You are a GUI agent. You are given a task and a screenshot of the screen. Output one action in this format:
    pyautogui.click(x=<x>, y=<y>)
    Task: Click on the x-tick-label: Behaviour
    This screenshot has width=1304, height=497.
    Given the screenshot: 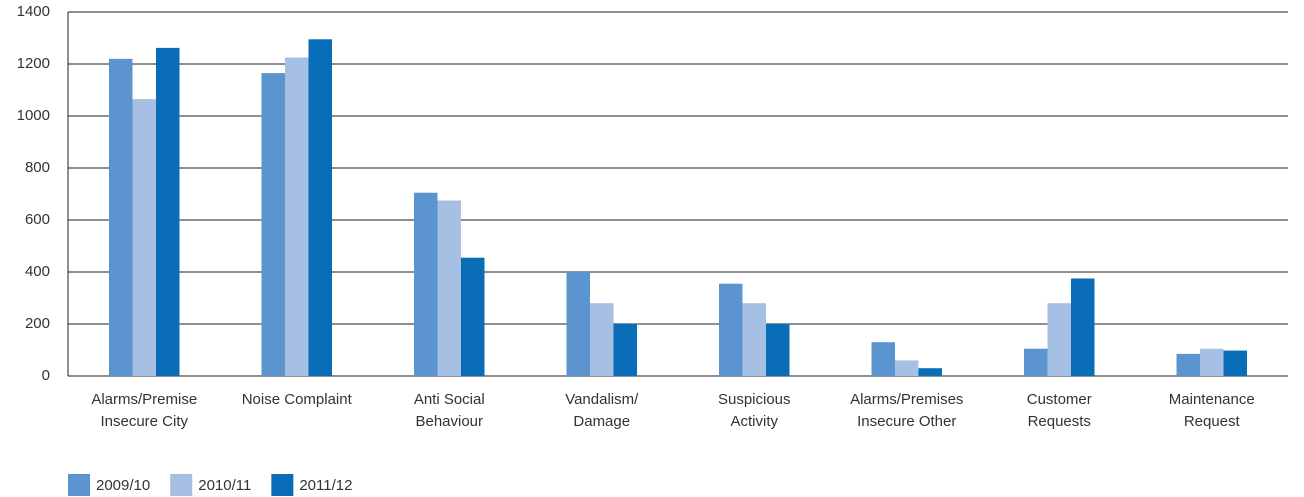 What is the action you would take?
    pyautogui.click(x=449, y=421)
    